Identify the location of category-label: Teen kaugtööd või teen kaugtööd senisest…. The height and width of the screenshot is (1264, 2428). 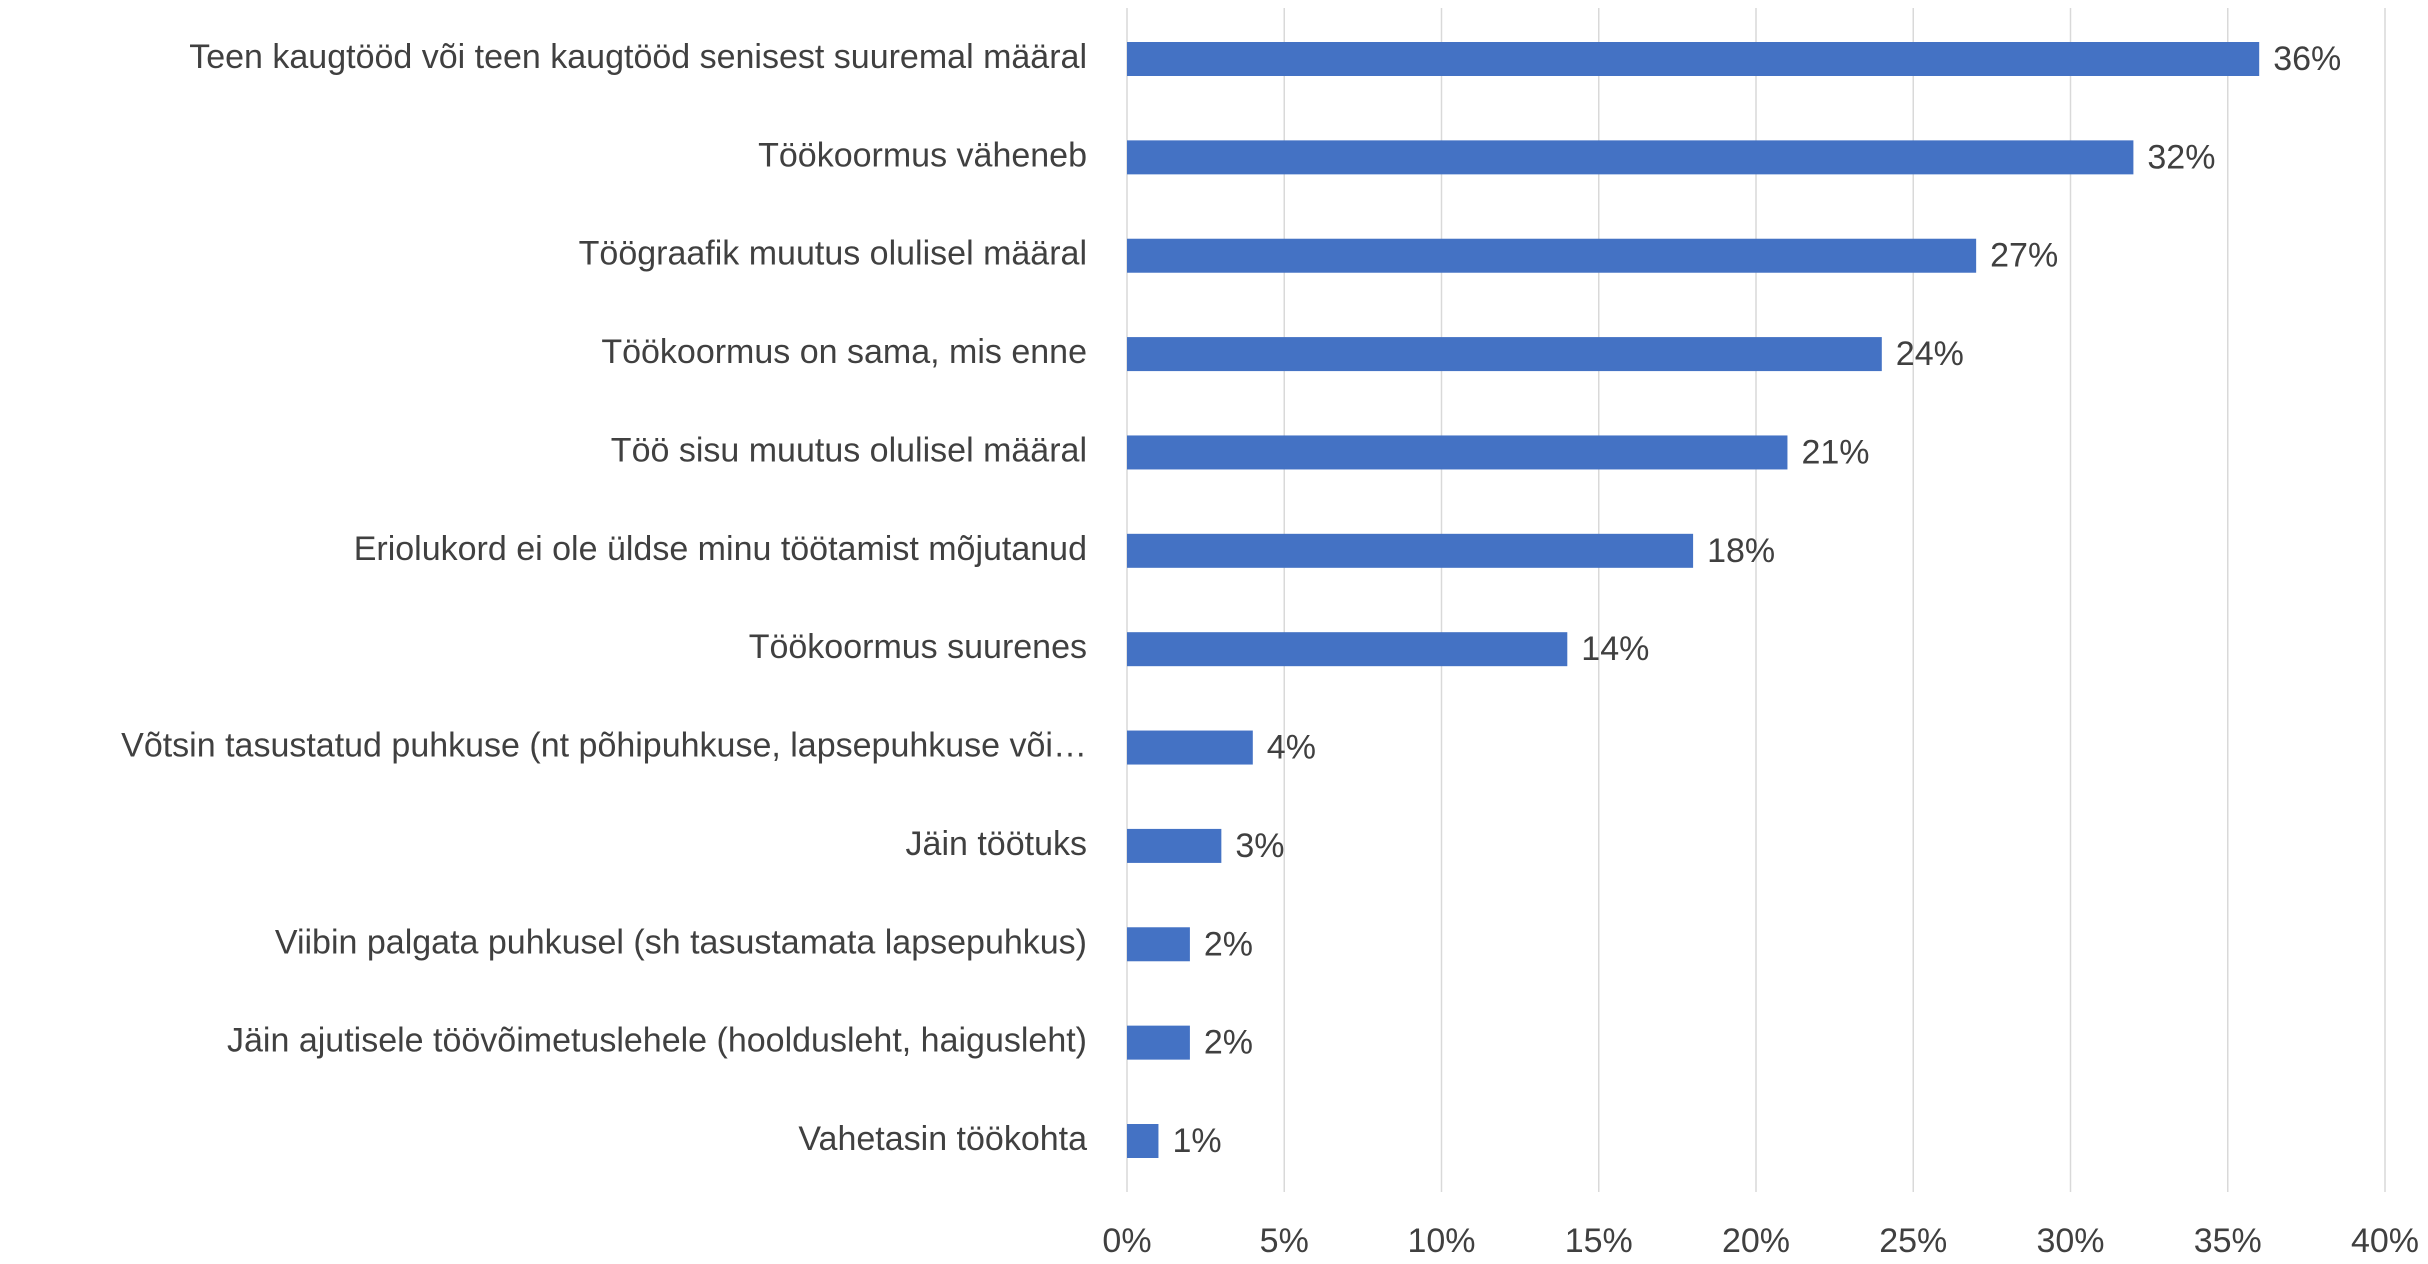
(638, 57).